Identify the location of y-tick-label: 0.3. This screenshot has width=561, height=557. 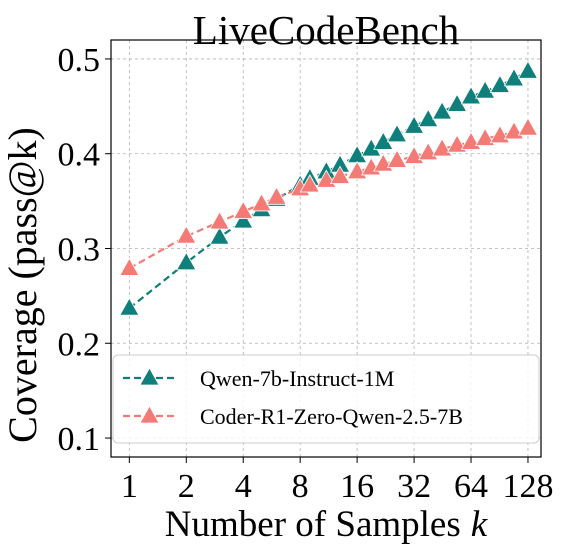
(79, 250).